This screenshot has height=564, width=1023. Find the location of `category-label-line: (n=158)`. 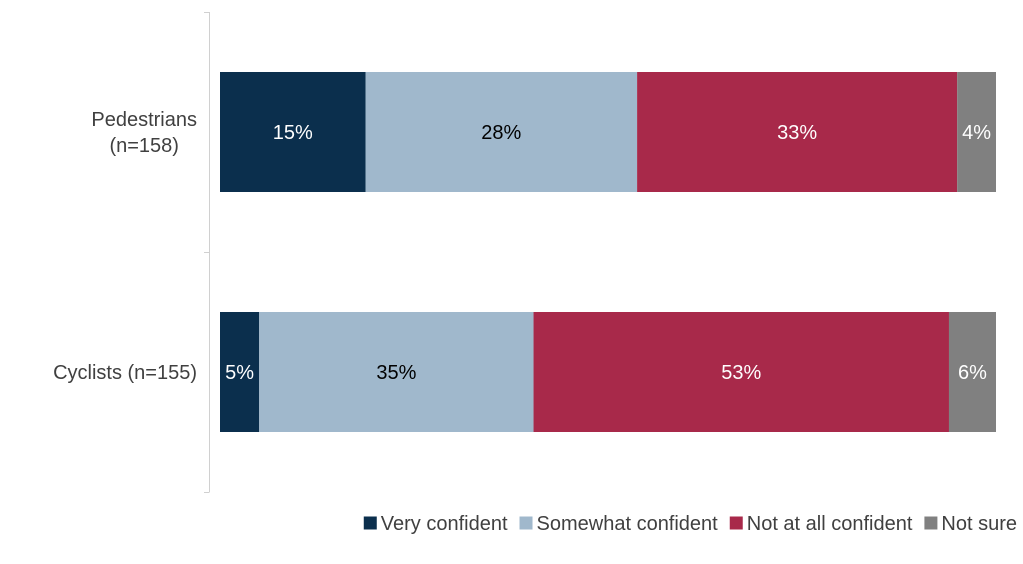

category-label-line: (n=158) is located at coordinates (144, 146).